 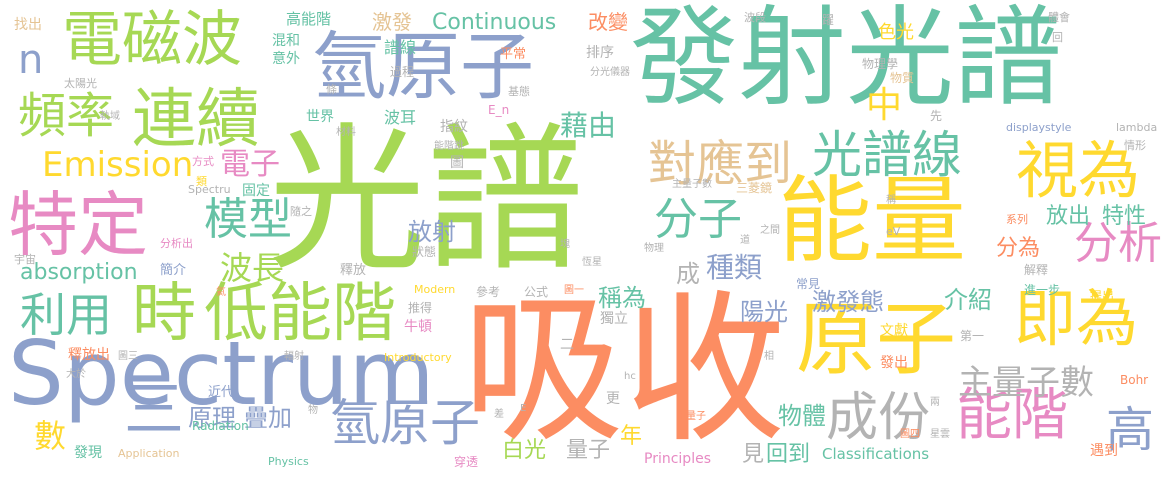 I want to click on word-fushe: 輻射, so click(x=294, y=356).